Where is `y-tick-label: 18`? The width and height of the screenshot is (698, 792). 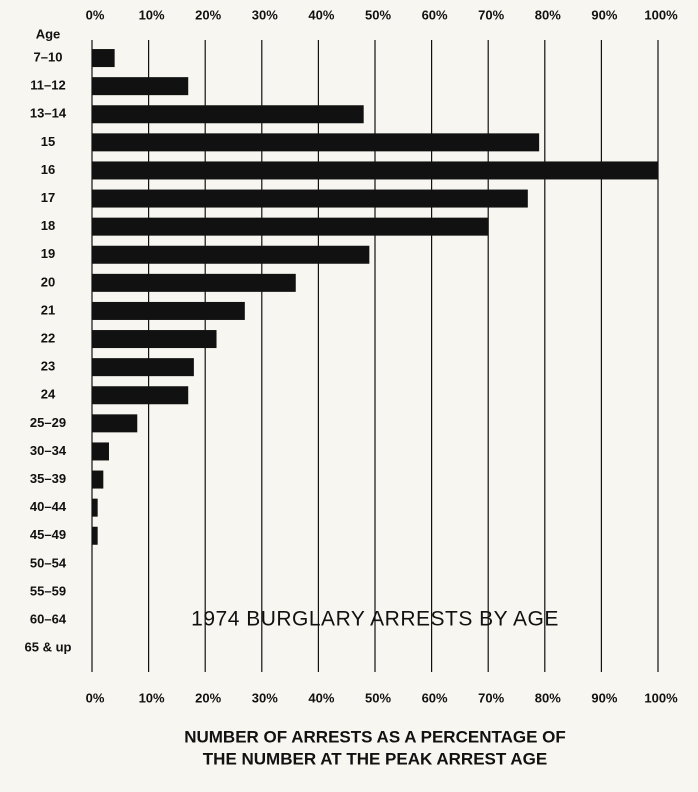
y-tick-label: 18 is located at coordinates (48, 225).